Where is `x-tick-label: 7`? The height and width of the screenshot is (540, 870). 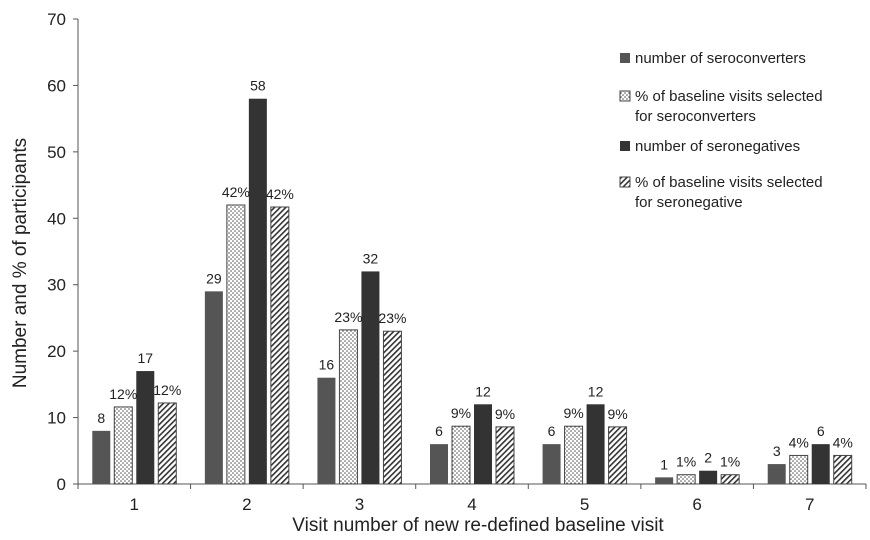
x-tick-label: 7 is located at coordinates (809, 504).